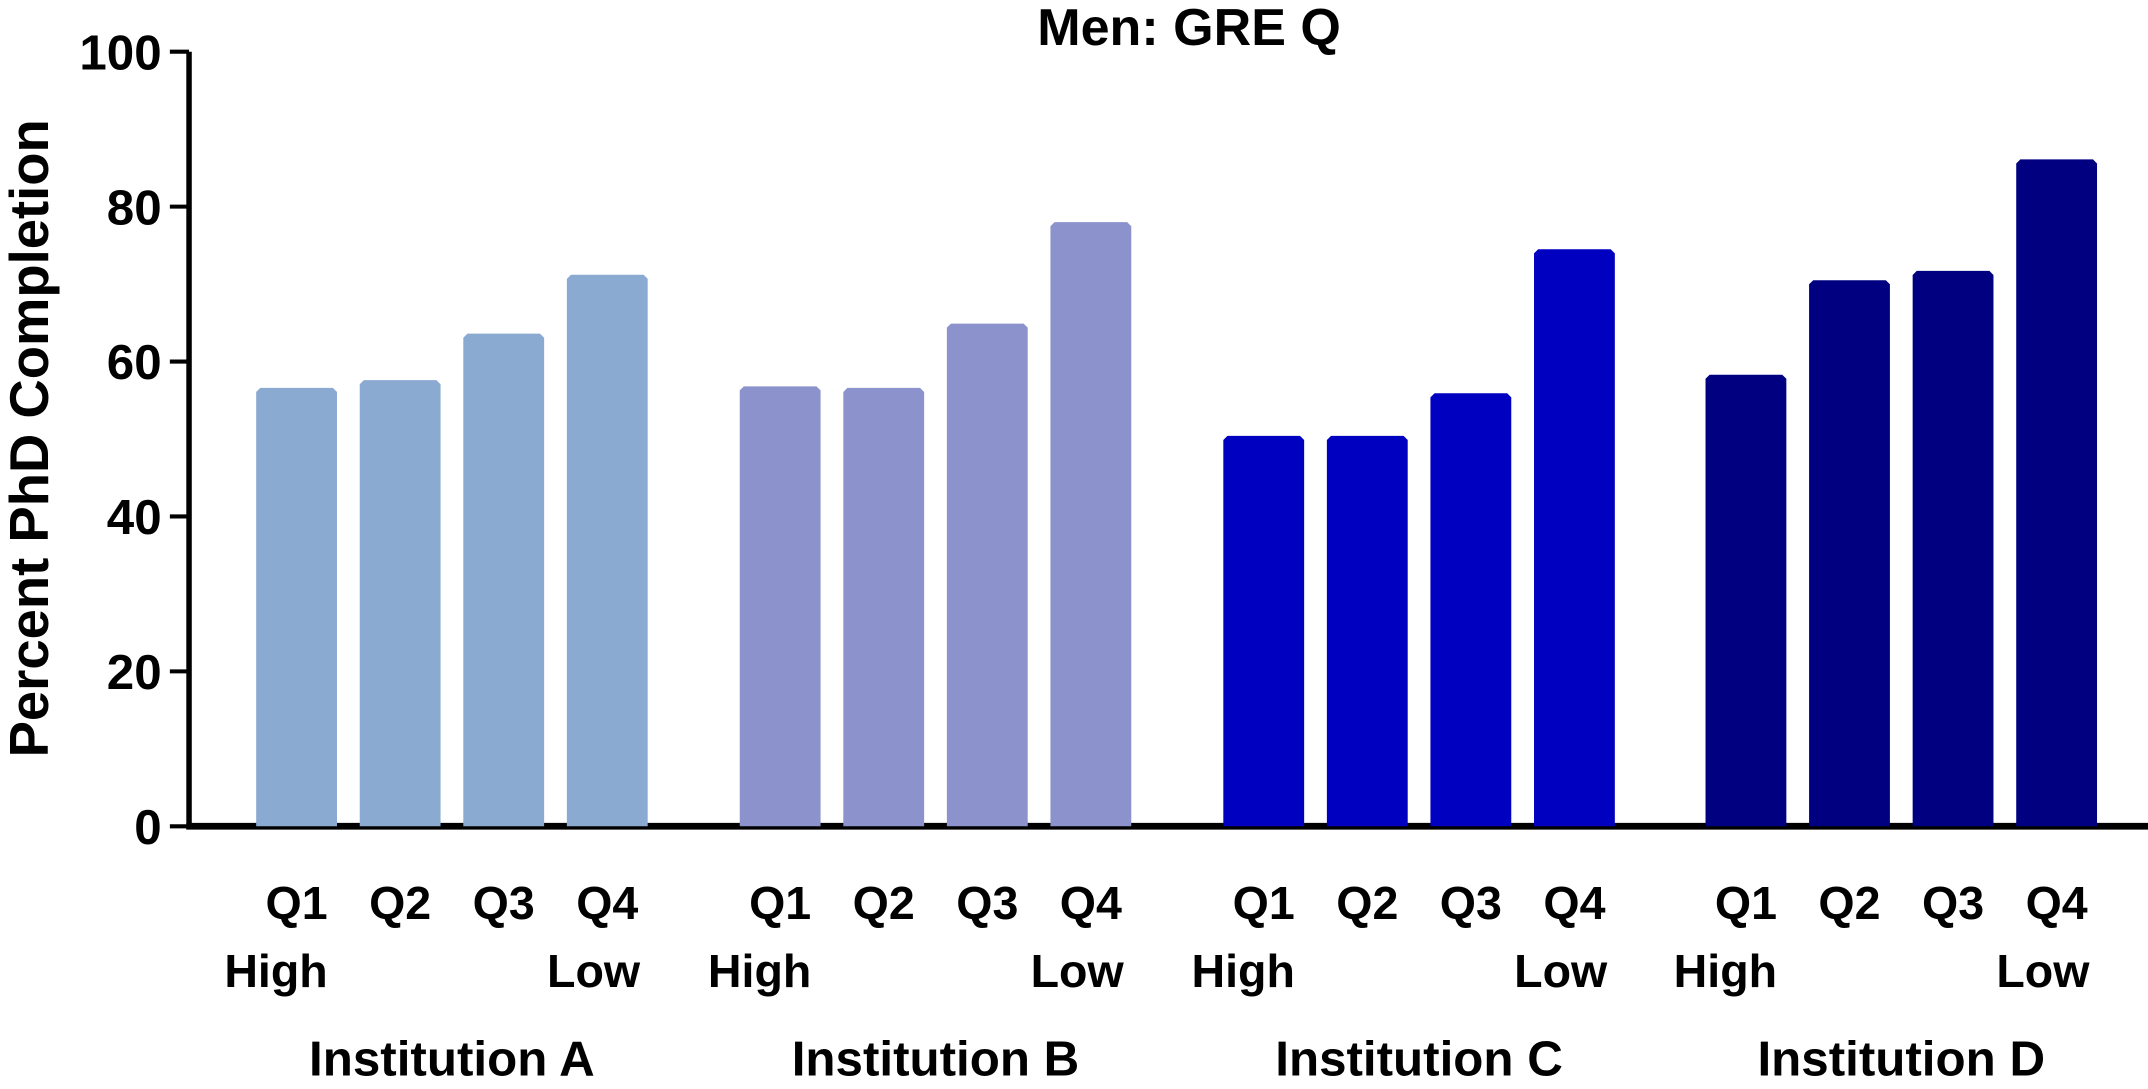  What do you see at coordinates (1849, 553) in the screenshot?
I see `bar-institution-d-q2` at bounding box center [1849, 553].